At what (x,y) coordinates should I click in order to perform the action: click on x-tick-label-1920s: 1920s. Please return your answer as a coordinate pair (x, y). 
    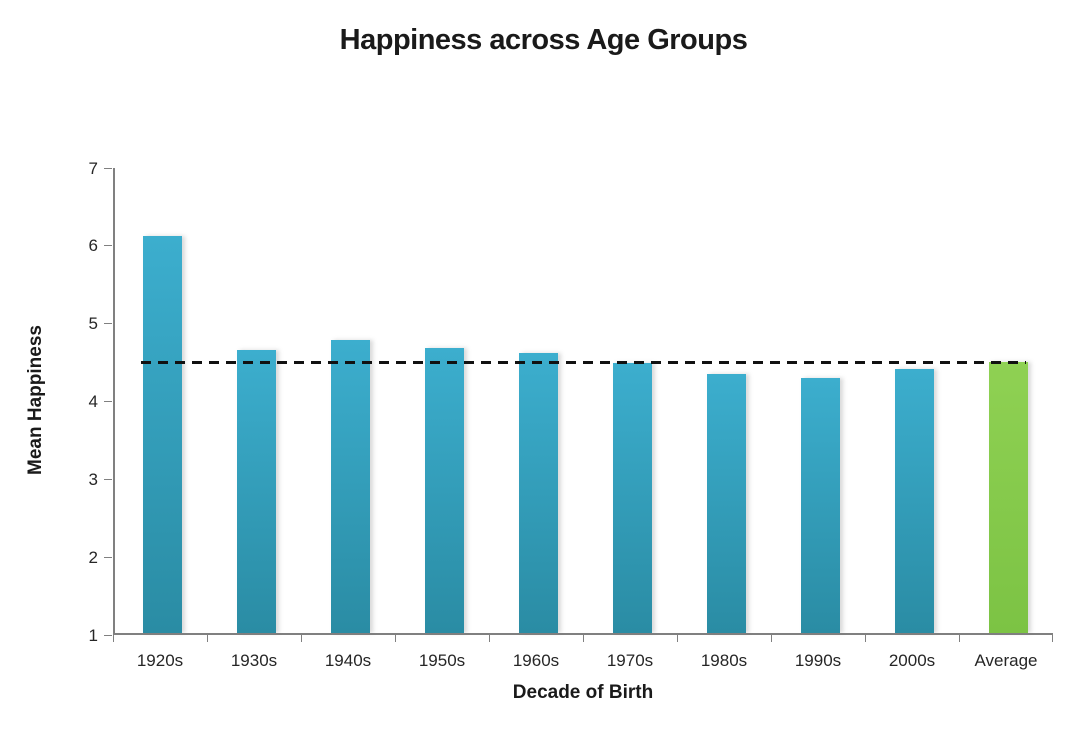
    Looking at the image, I should click on (160, 660).